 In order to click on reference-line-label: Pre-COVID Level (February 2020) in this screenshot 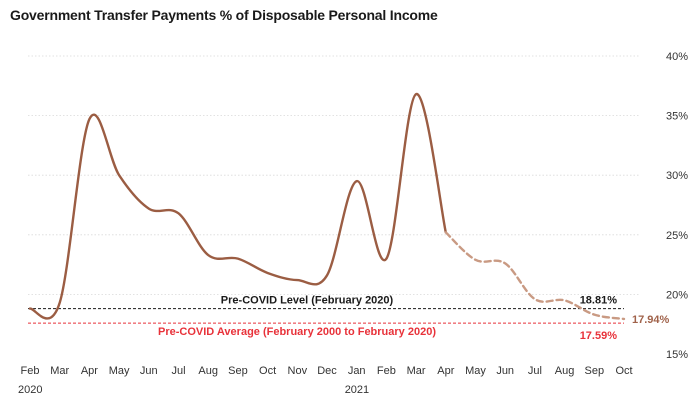, I will do `click(307, 301)`.